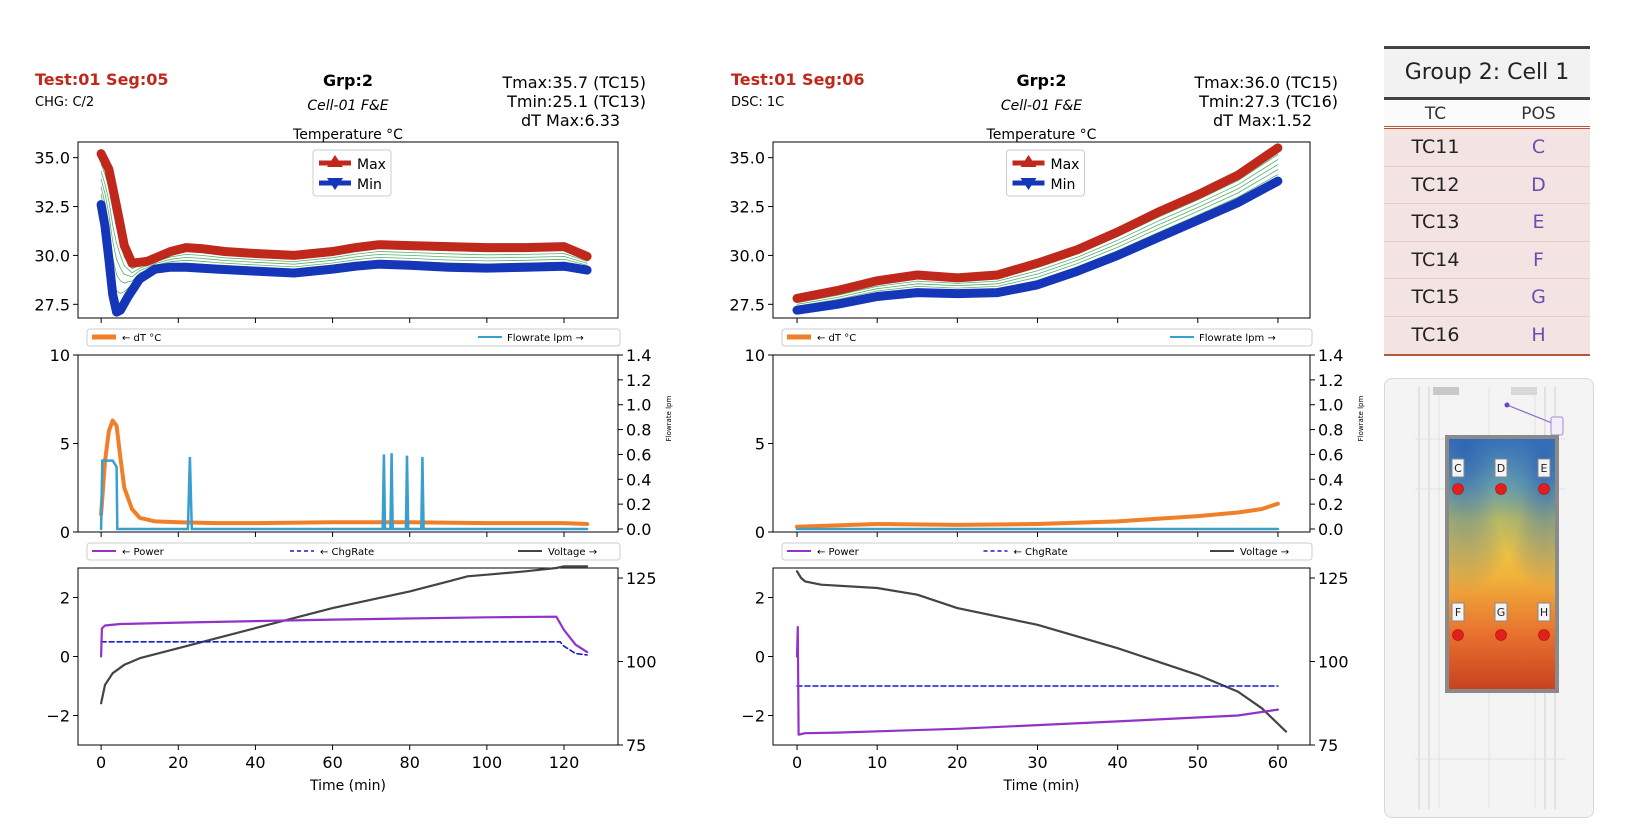 This screenshot has height=834, width=1646. What do you see at coordinates (798, 79) in the screenshot?
I see `segment-title: Test:01 Seg:06` at bounding box center [798, 79].